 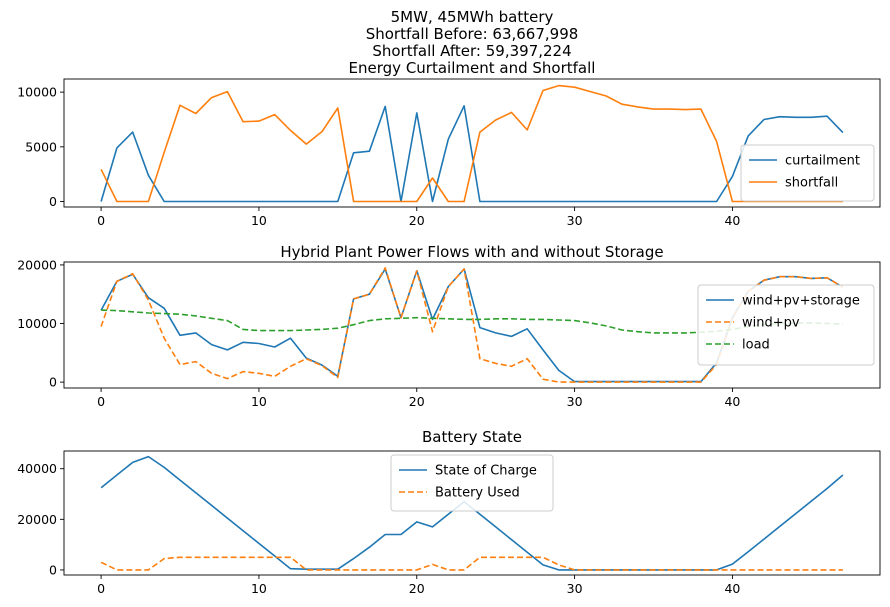 I want to click on legend: State of Charge Battery Used, so click(x=472, y=483).